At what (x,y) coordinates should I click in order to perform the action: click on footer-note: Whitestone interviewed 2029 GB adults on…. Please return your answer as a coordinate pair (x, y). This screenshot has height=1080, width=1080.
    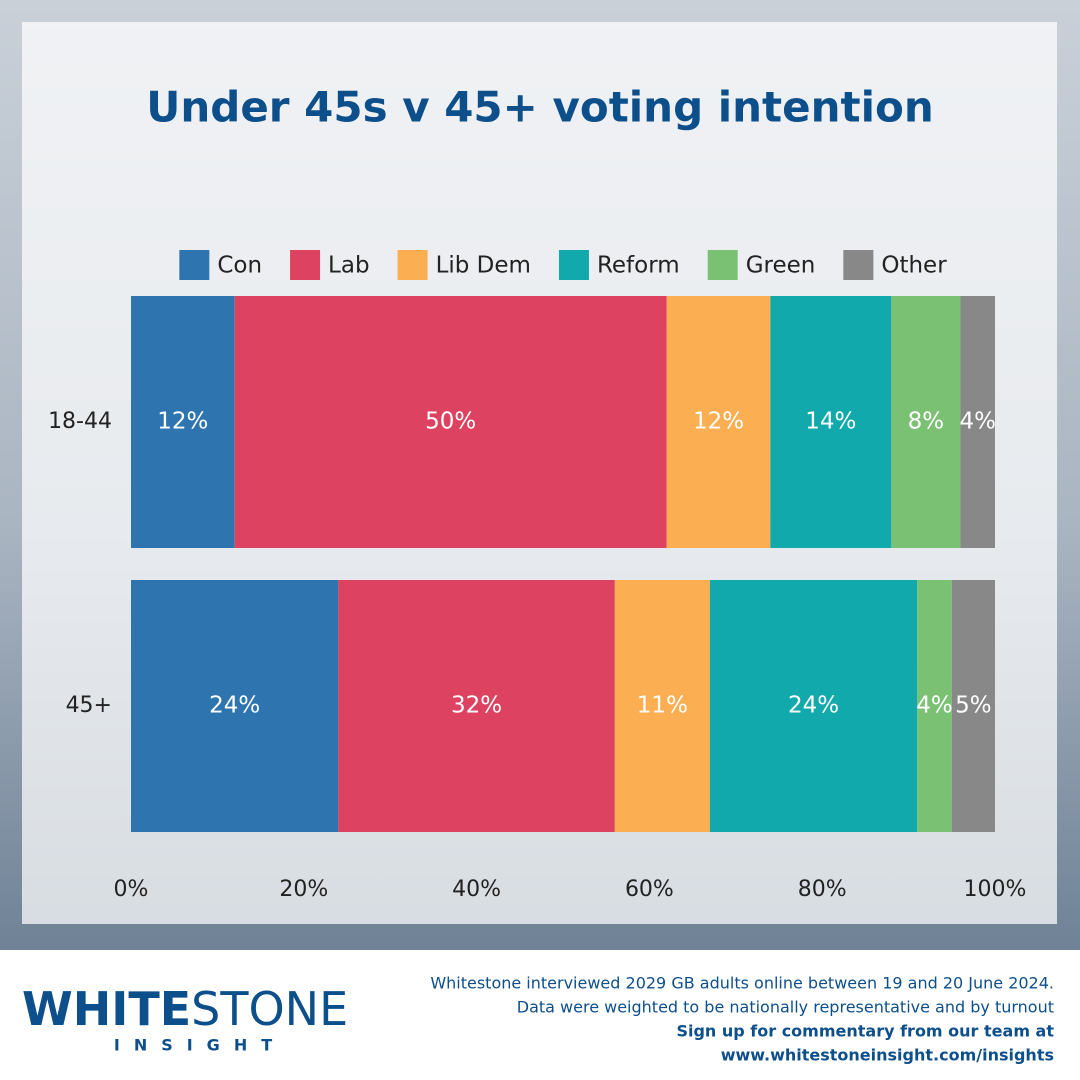
    Looking at the image, I should click on (742, 983).